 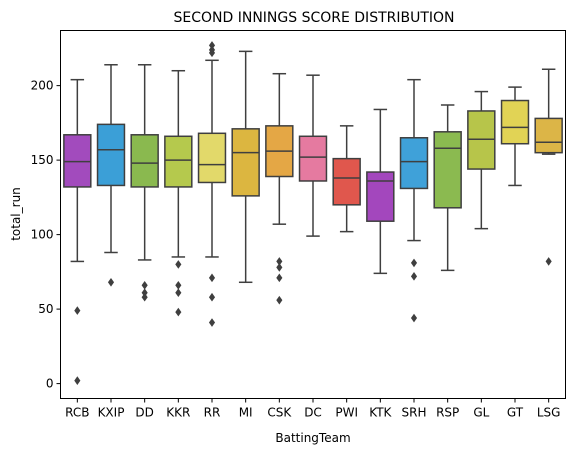 I want to click on box-rr, so click(x=212, y=184).